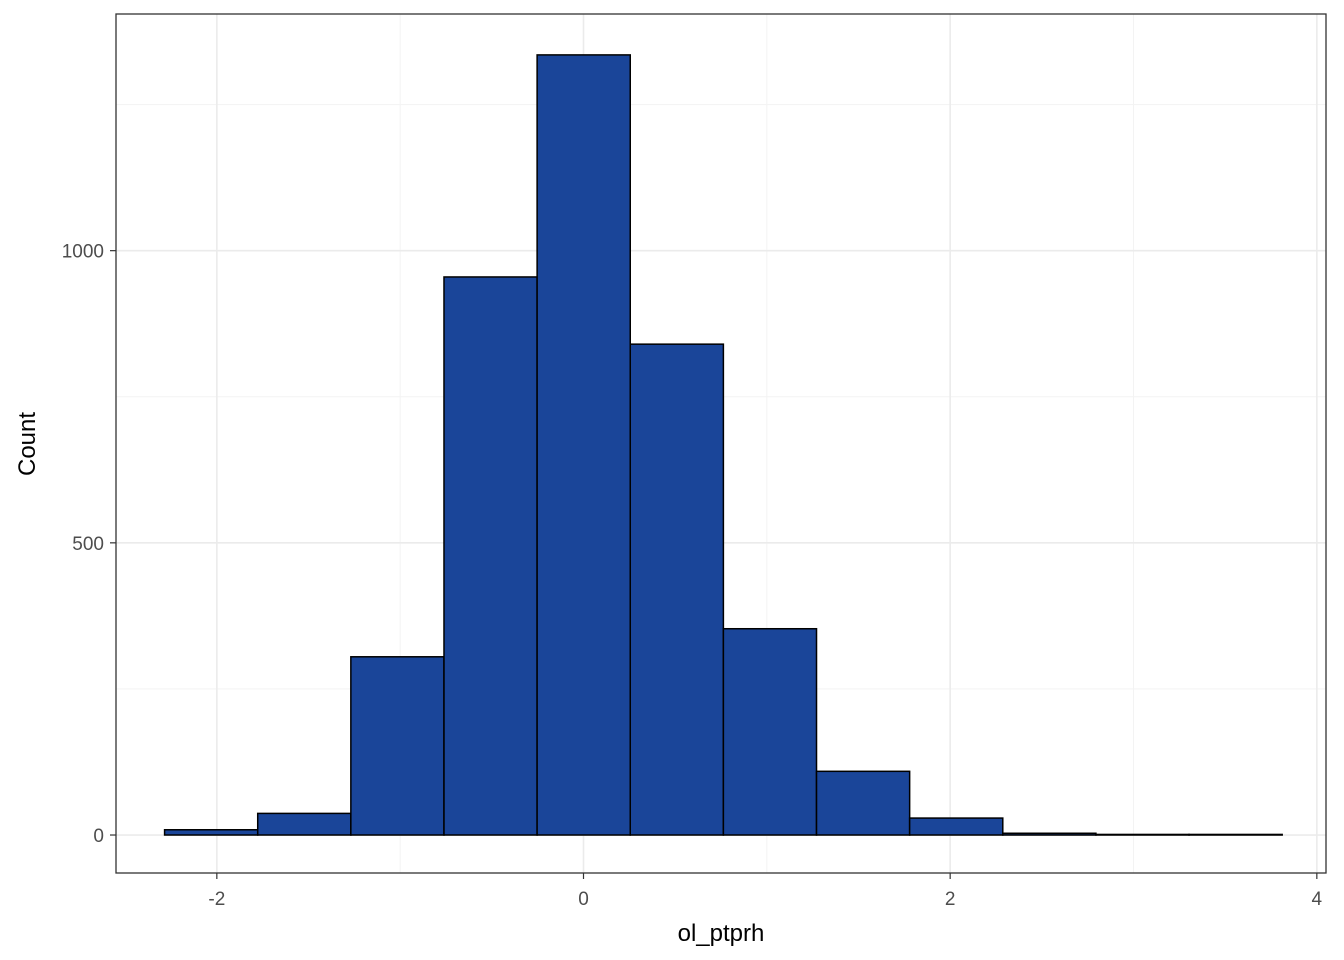 This screenshot has height=960, width=1344. What do you see at coordinates (88, 544) in the screenshot?
I see `y-tick-label: 500` at bounding box center [88, 544].